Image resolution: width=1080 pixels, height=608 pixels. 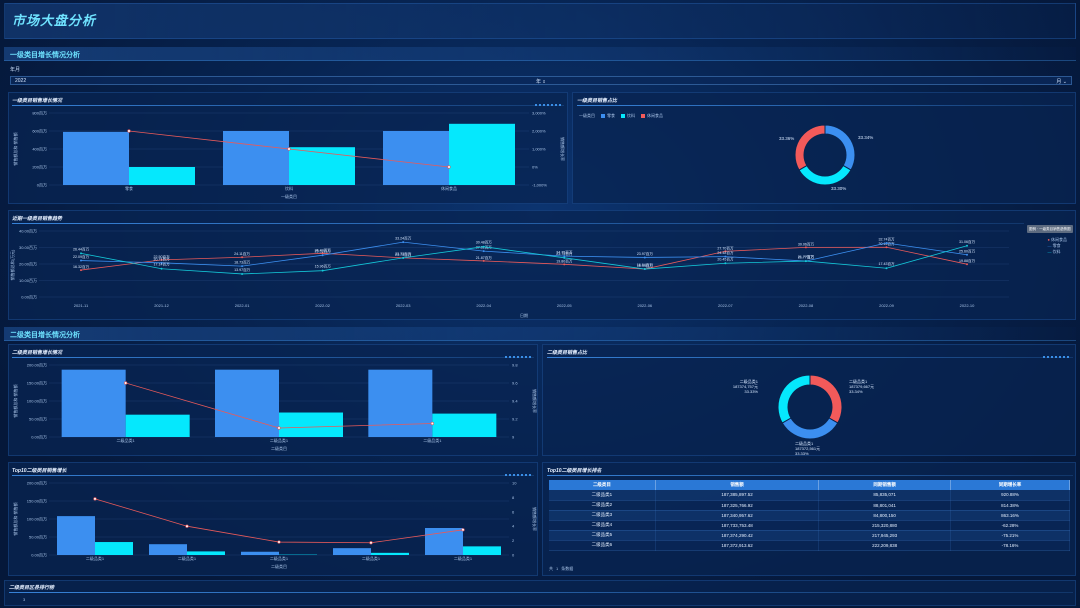 I want to click on table-row: 二级品类6 187,372,913.62 222,209,838 -78.16%, so click(x=809, y=545).